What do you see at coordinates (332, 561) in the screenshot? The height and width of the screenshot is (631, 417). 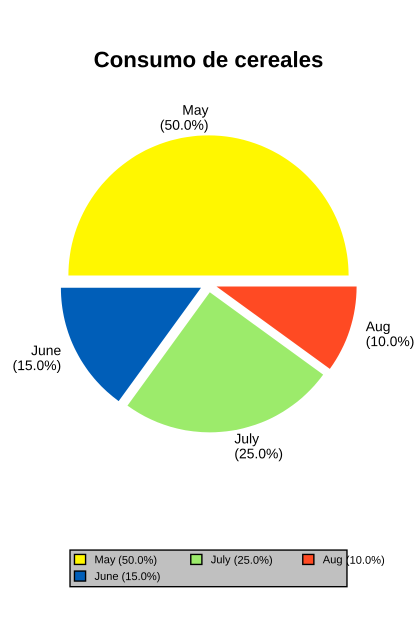 I see `legend-label: Aug` at bounding box center [332, 561].